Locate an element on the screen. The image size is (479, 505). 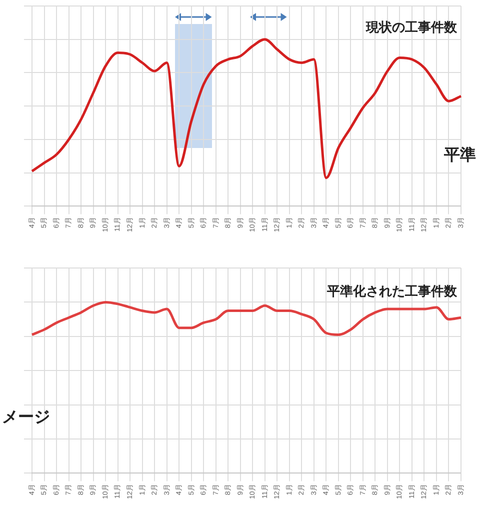
text: 現状の工事件数 is located at coordinates (411, 28).